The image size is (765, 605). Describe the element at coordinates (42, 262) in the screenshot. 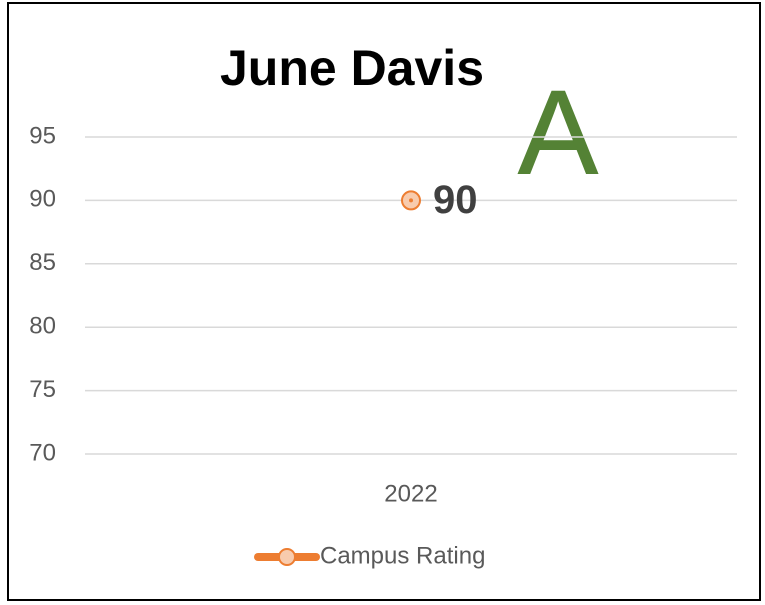

I see `y-tick-label: 85` at that location.